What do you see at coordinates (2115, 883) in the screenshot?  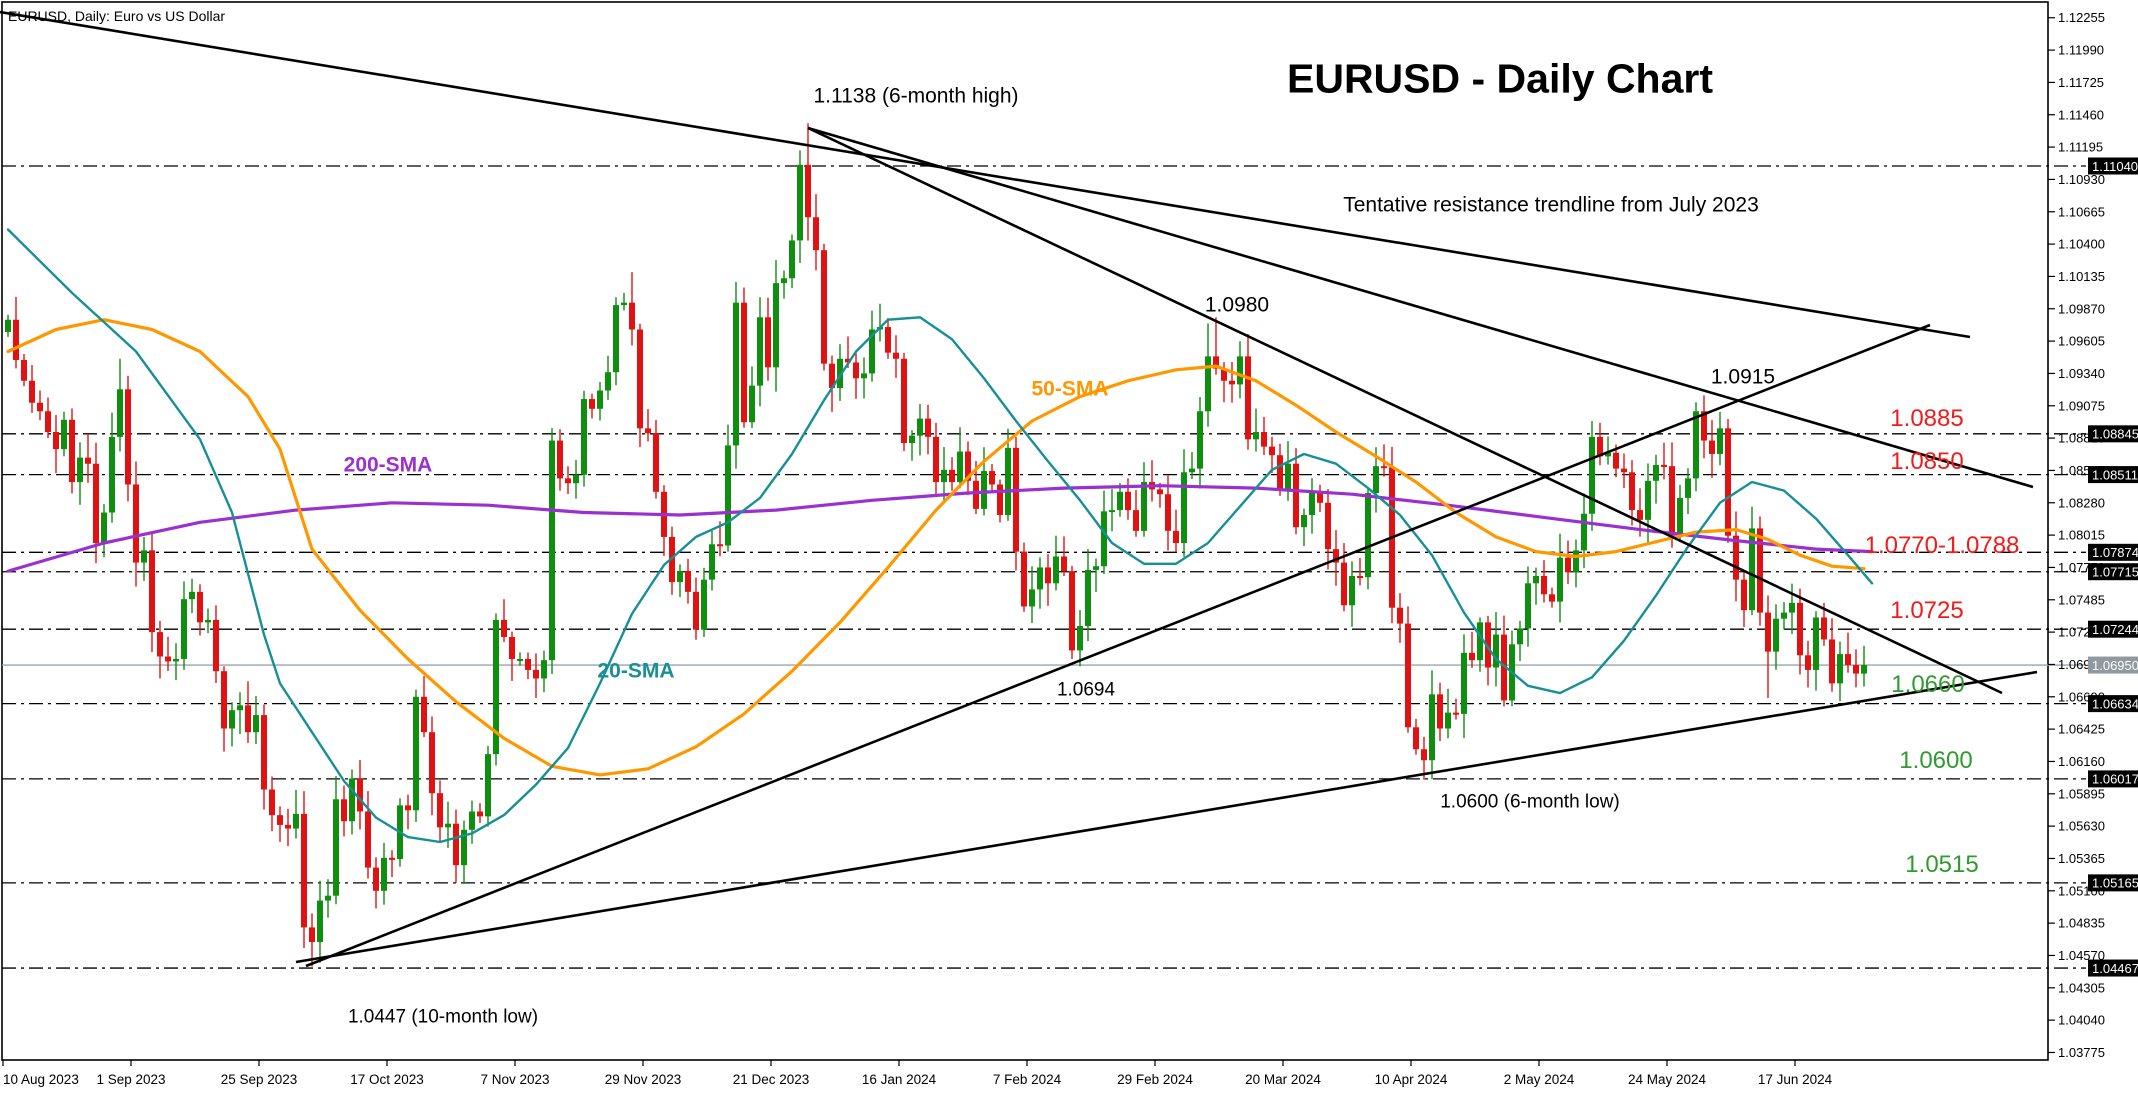 I see `price-badge-label: 1.05165` at bounding box center [2115, 883].